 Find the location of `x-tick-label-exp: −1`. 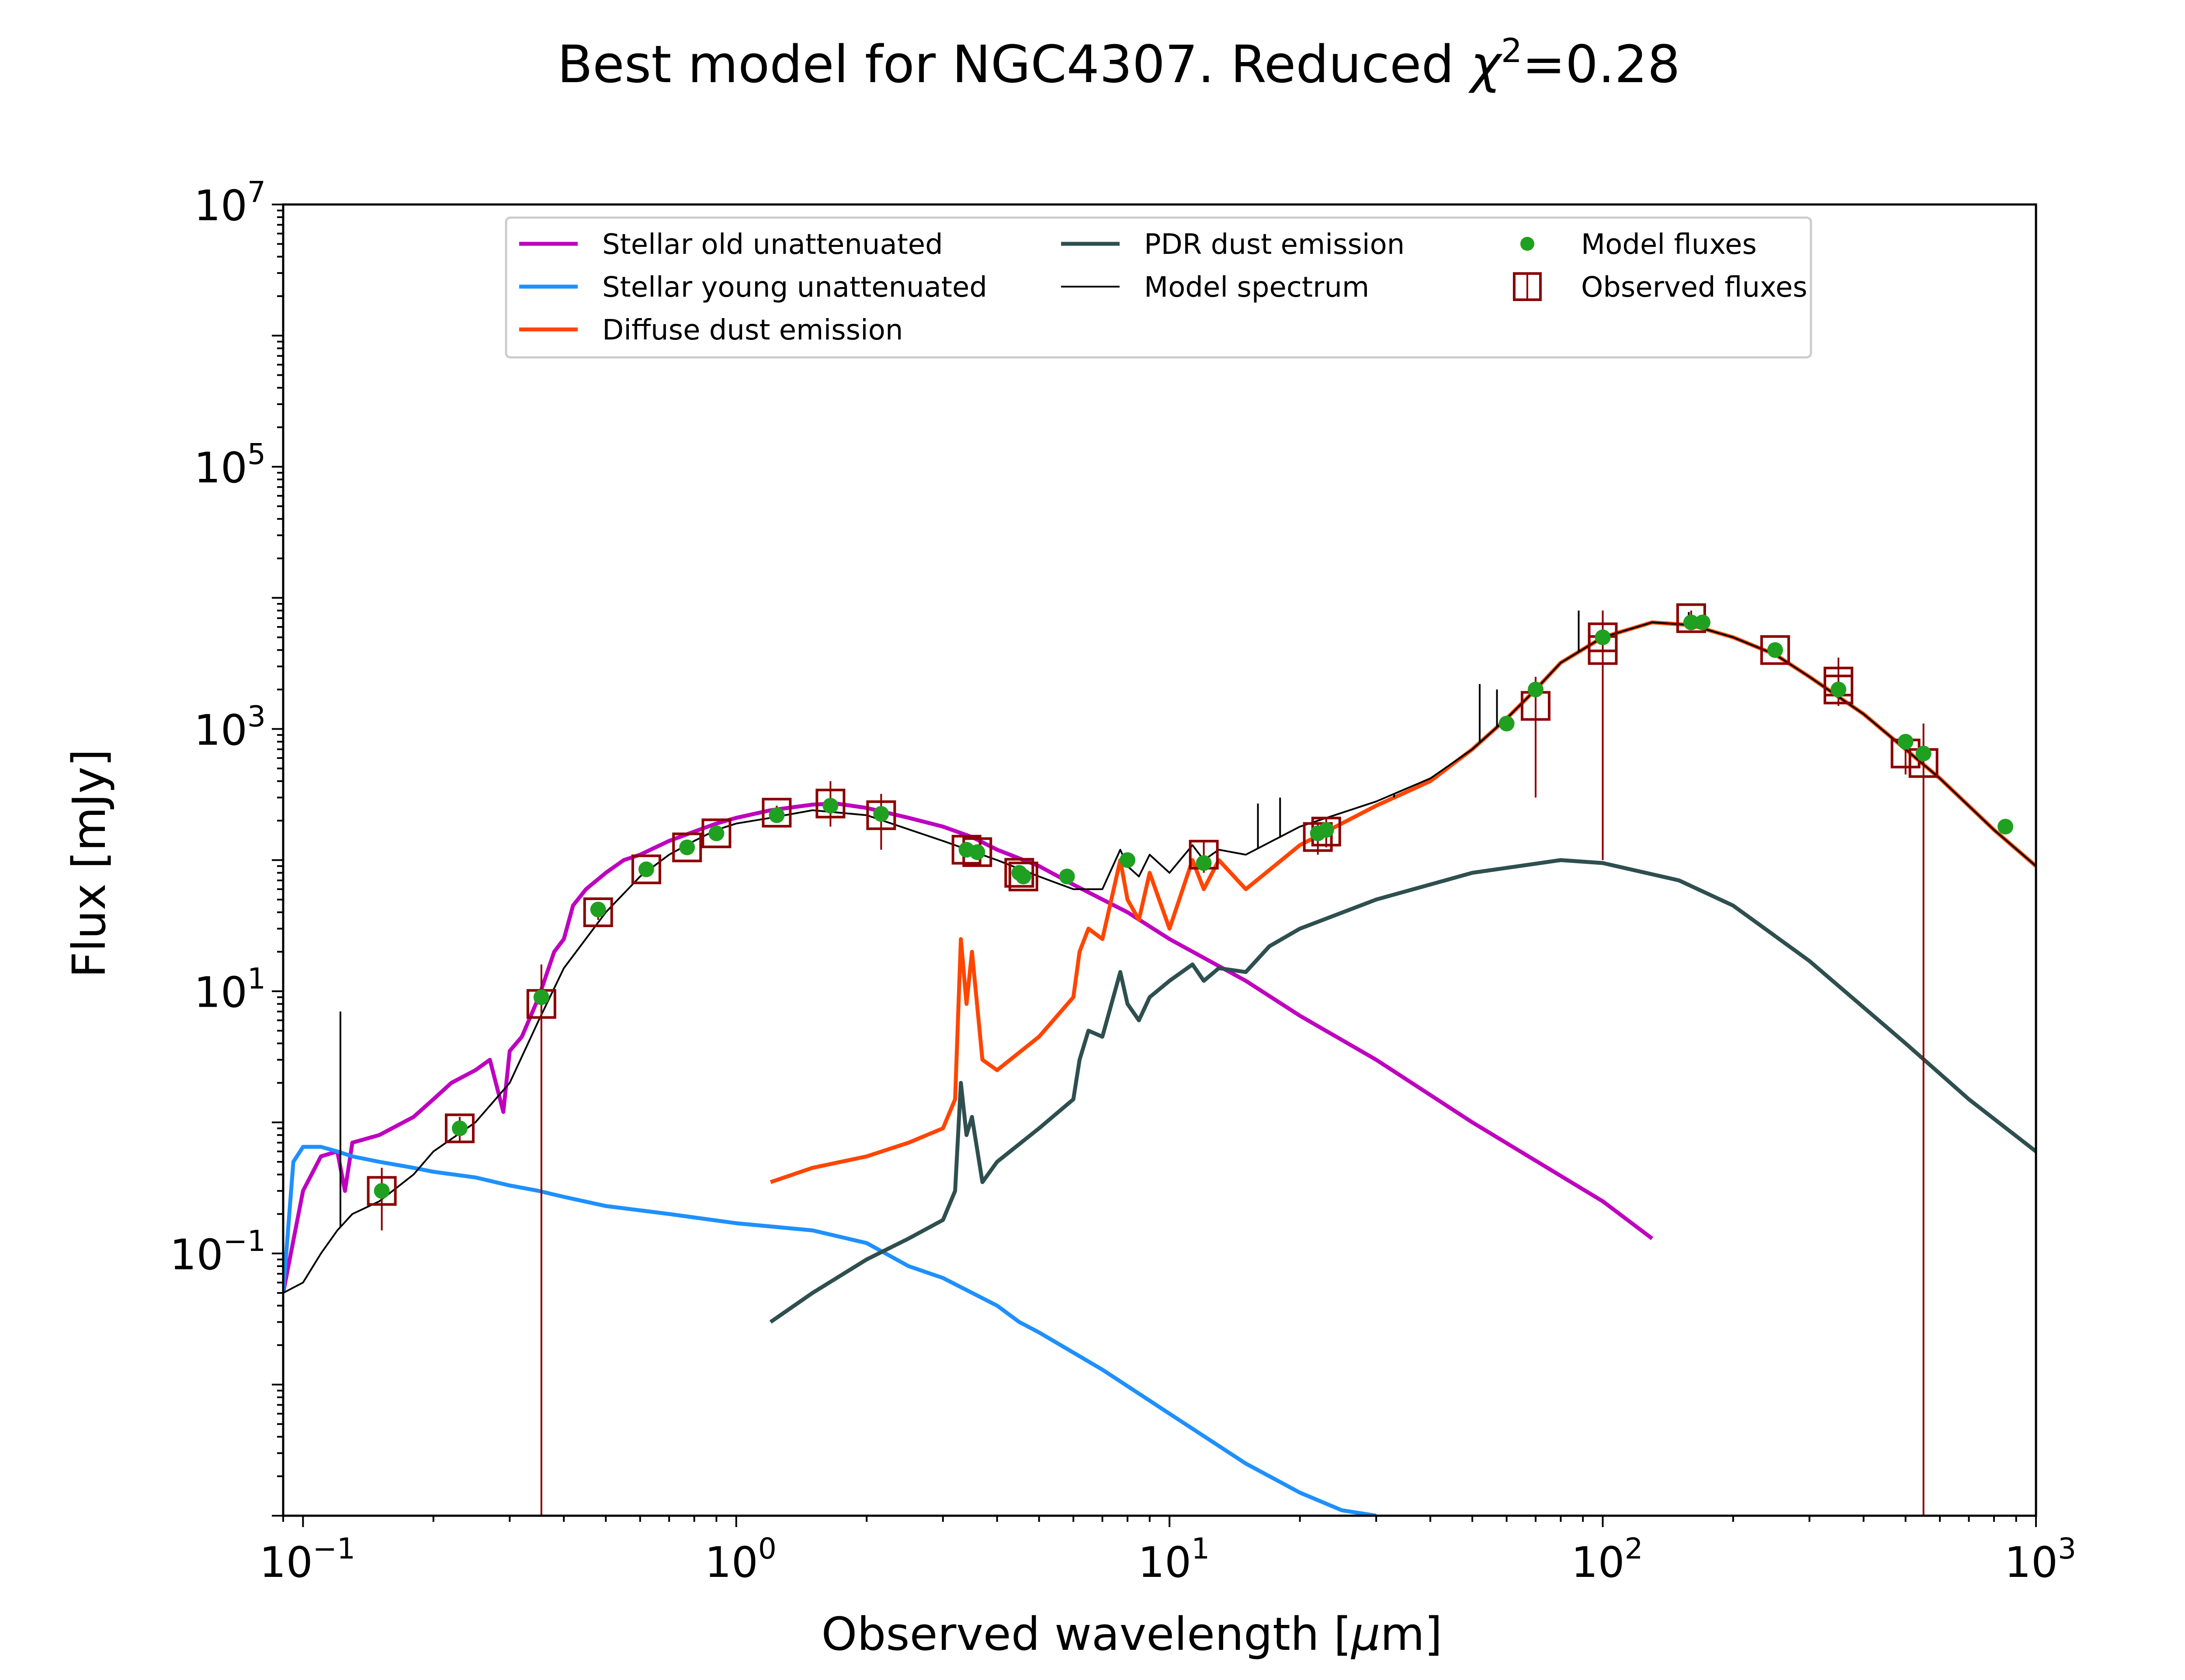

x-tick-label-exp: −1 is located at coordinates (334, 1549).